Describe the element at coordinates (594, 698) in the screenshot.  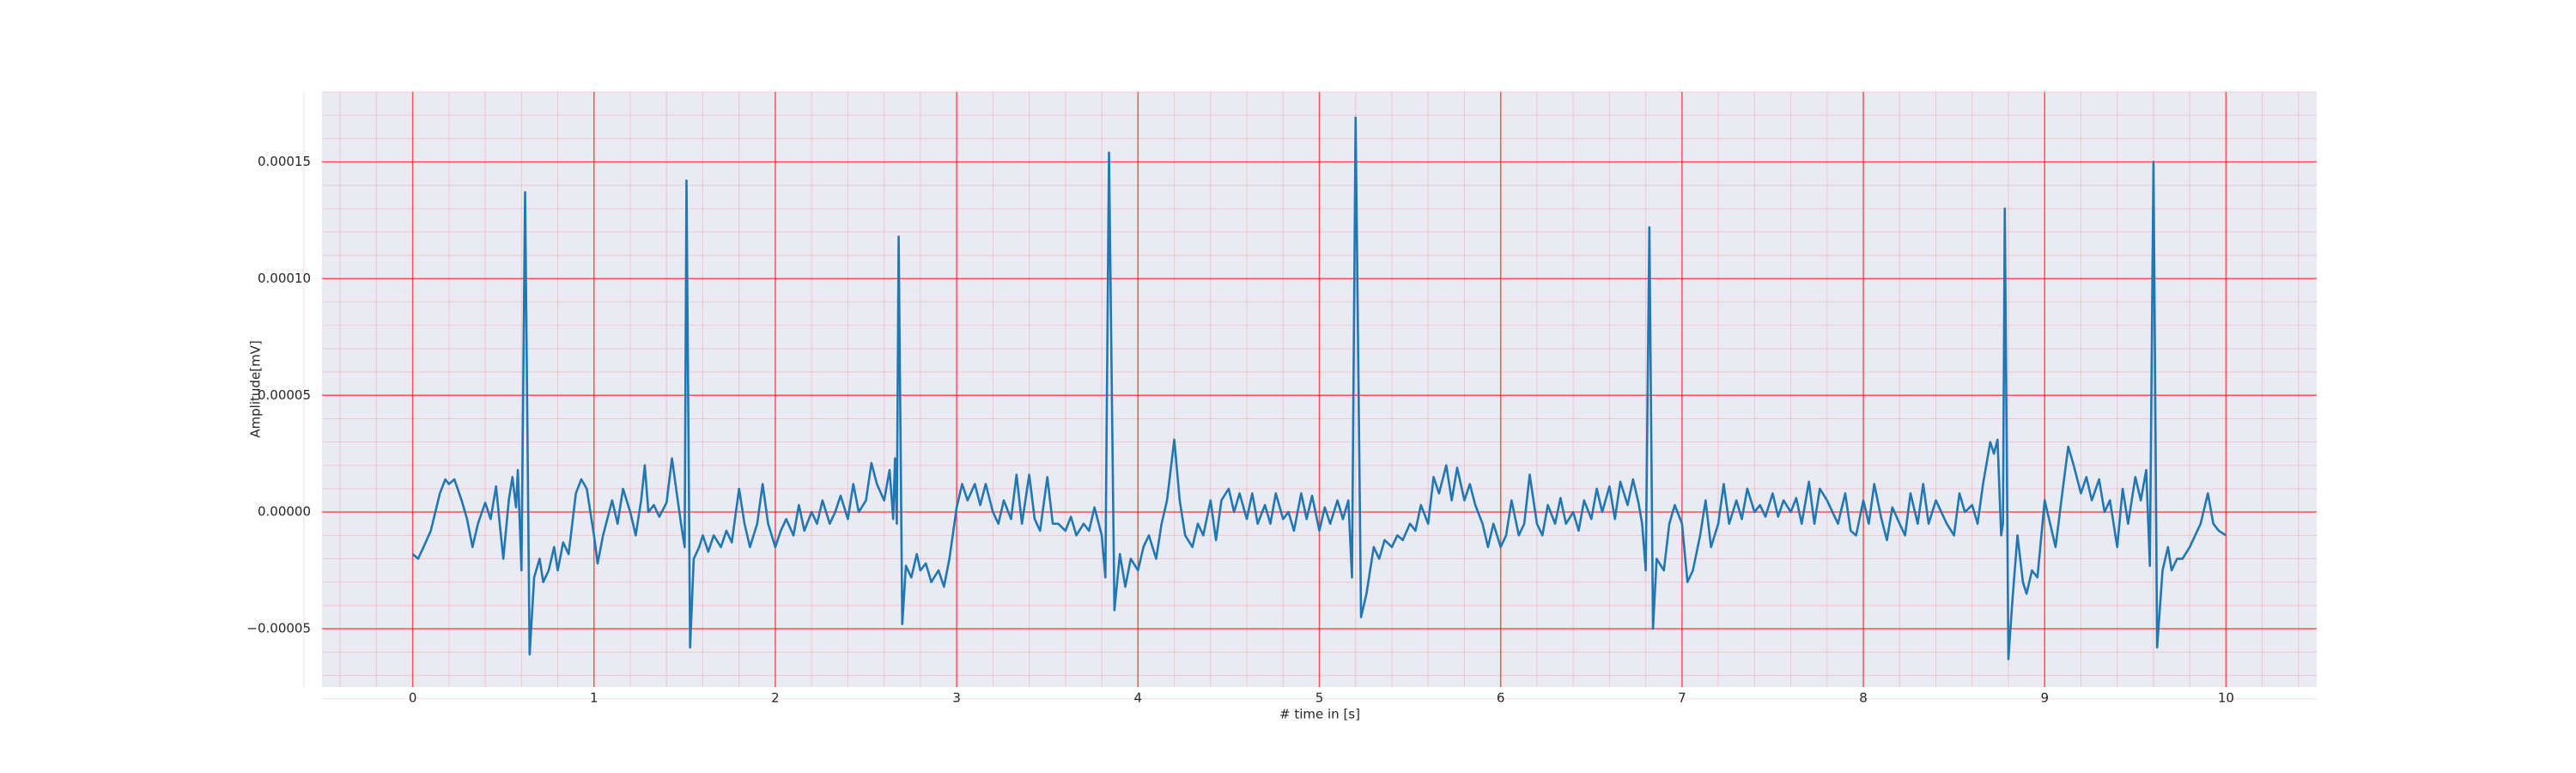
I see `x-tick-label: 1` at that location.